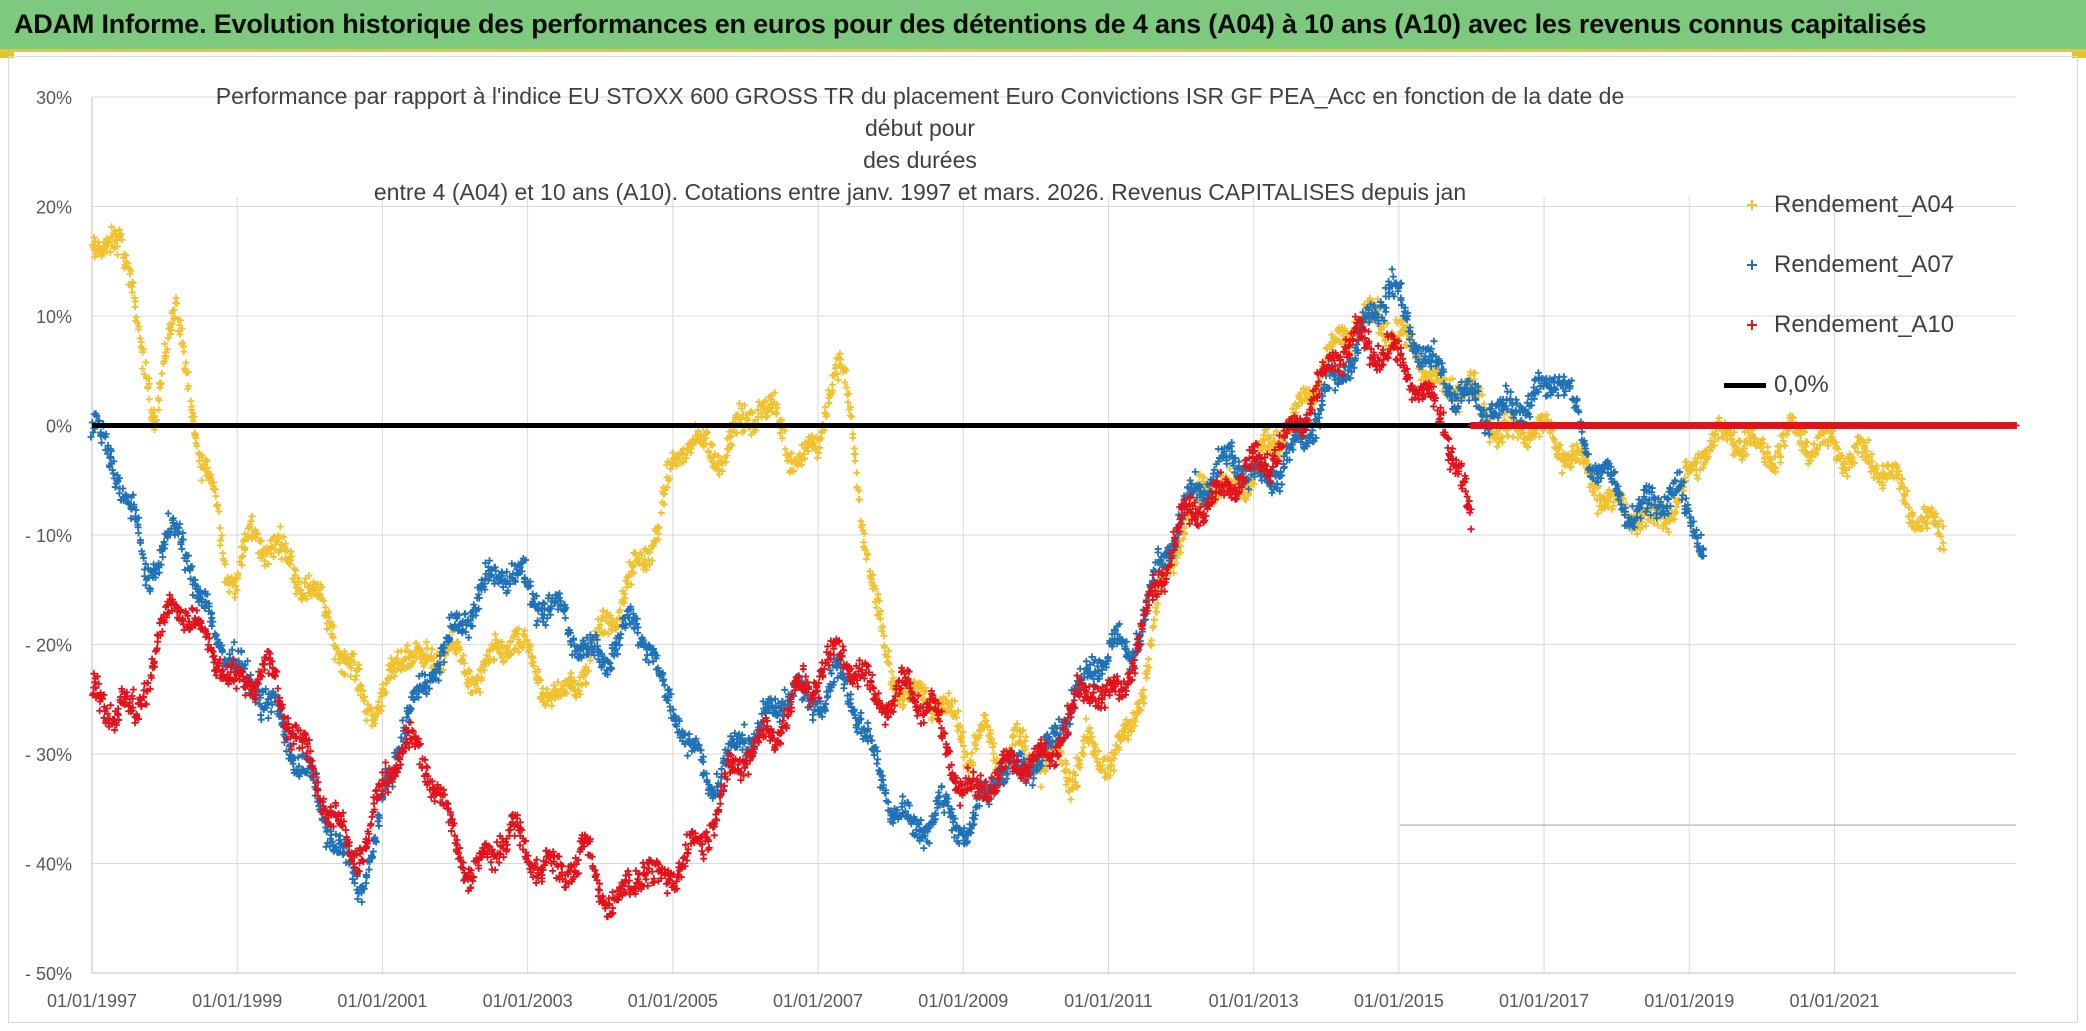 This screenshot has width=2086, height=1031. I want to click on x-tick-label: 01/01/2015, so click(1399, 1001).